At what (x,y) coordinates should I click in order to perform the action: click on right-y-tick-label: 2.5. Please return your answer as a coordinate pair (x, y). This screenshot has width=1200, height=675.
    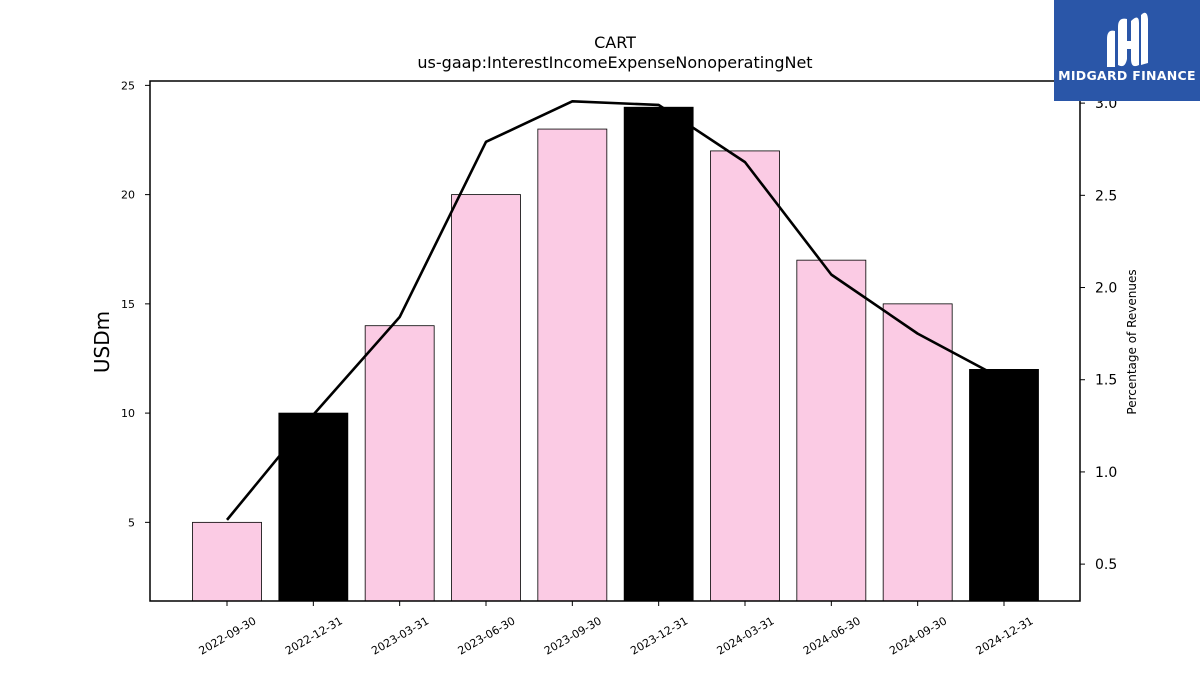
    Looking at the image, I should click on (1106, 196).